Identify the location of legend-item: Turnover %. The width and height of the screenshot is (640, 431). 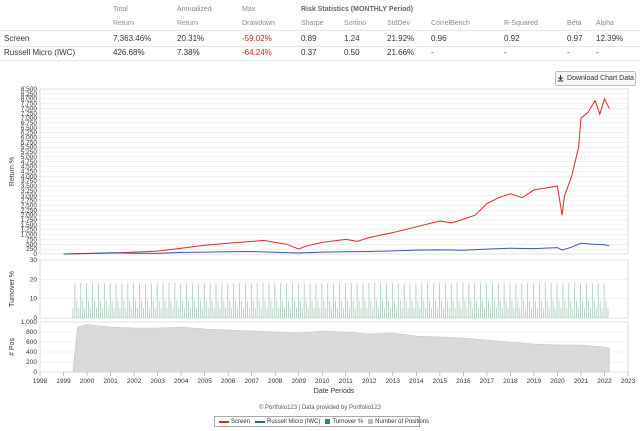
(344, 422).